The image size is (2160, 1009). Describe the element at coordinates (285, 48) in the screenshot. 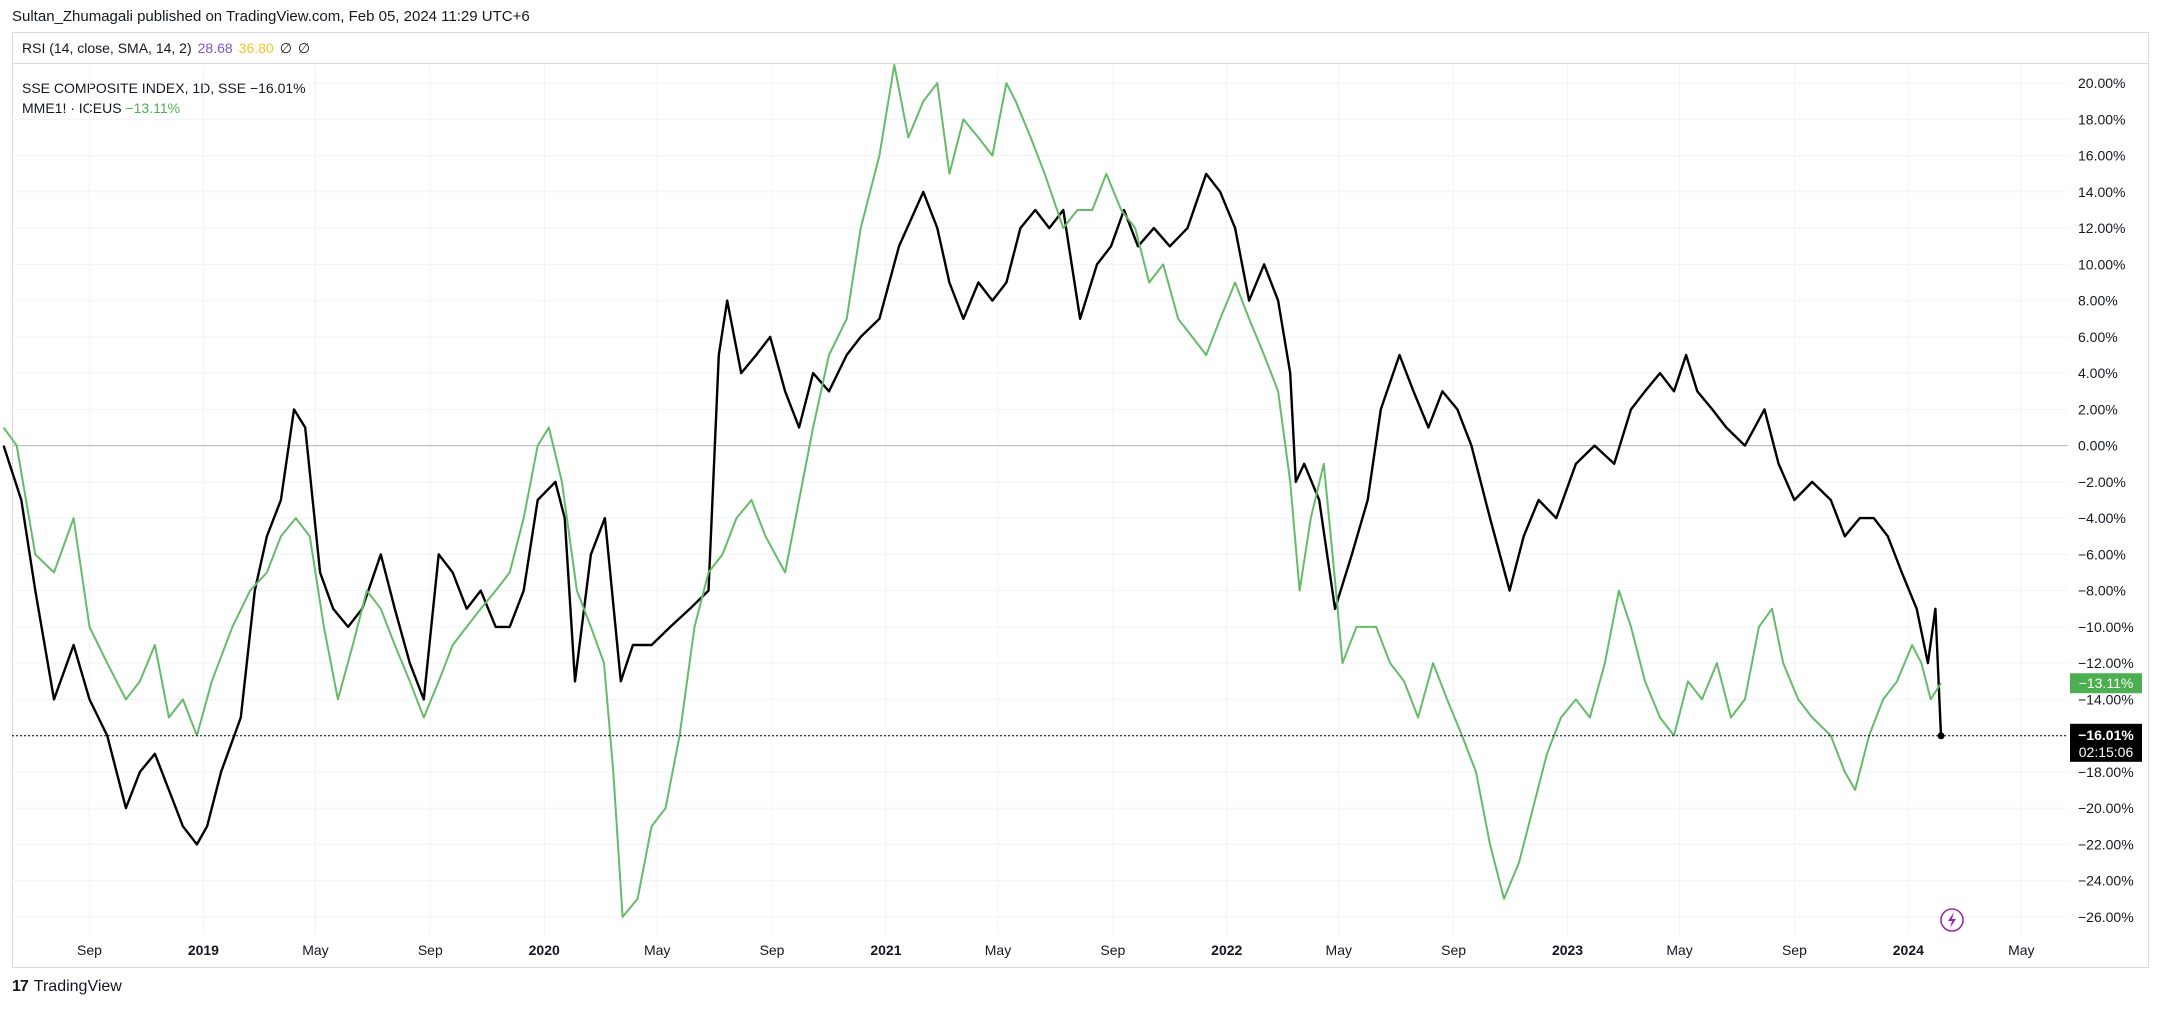

I see `rsi-value-3: ∅` at that location.